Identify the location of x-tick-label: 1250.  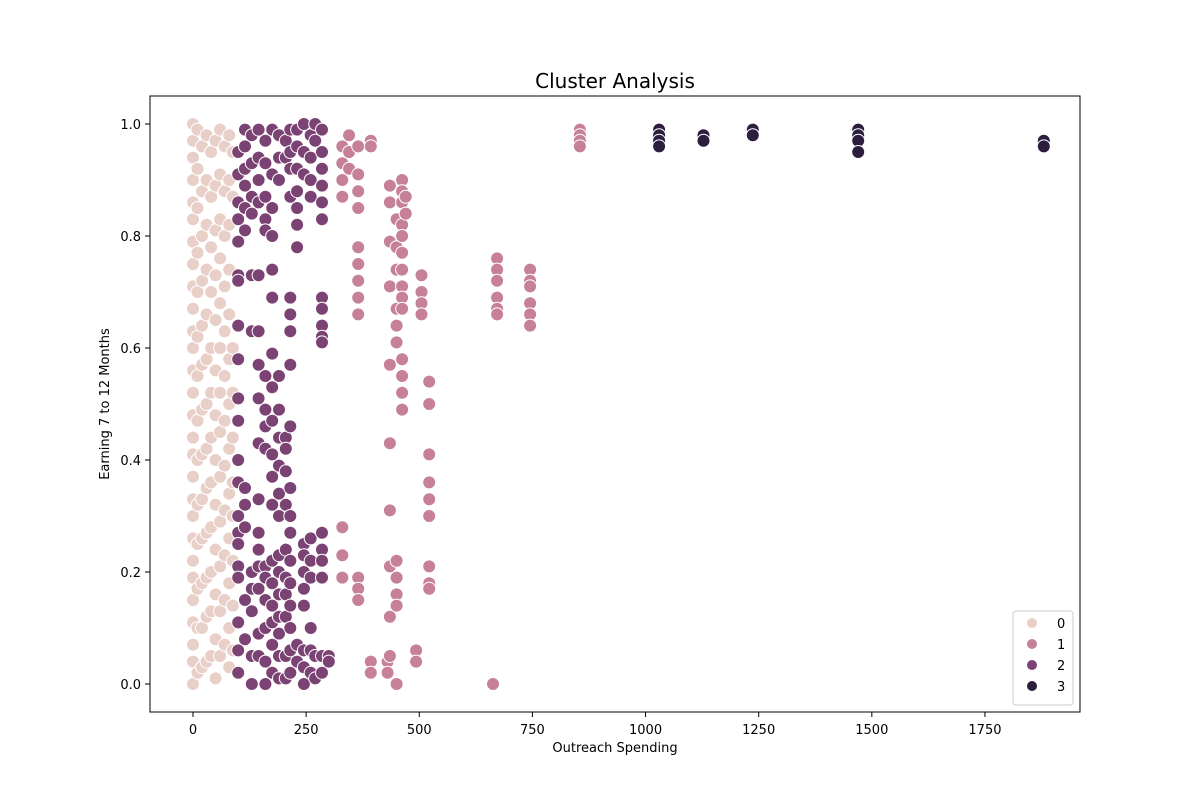
(758, 730).